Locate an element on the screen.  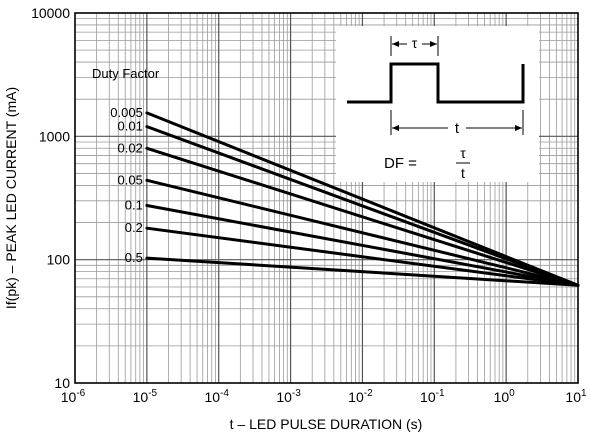
x-tick-label: 10⁻³ is located at coordinates (288, 396).